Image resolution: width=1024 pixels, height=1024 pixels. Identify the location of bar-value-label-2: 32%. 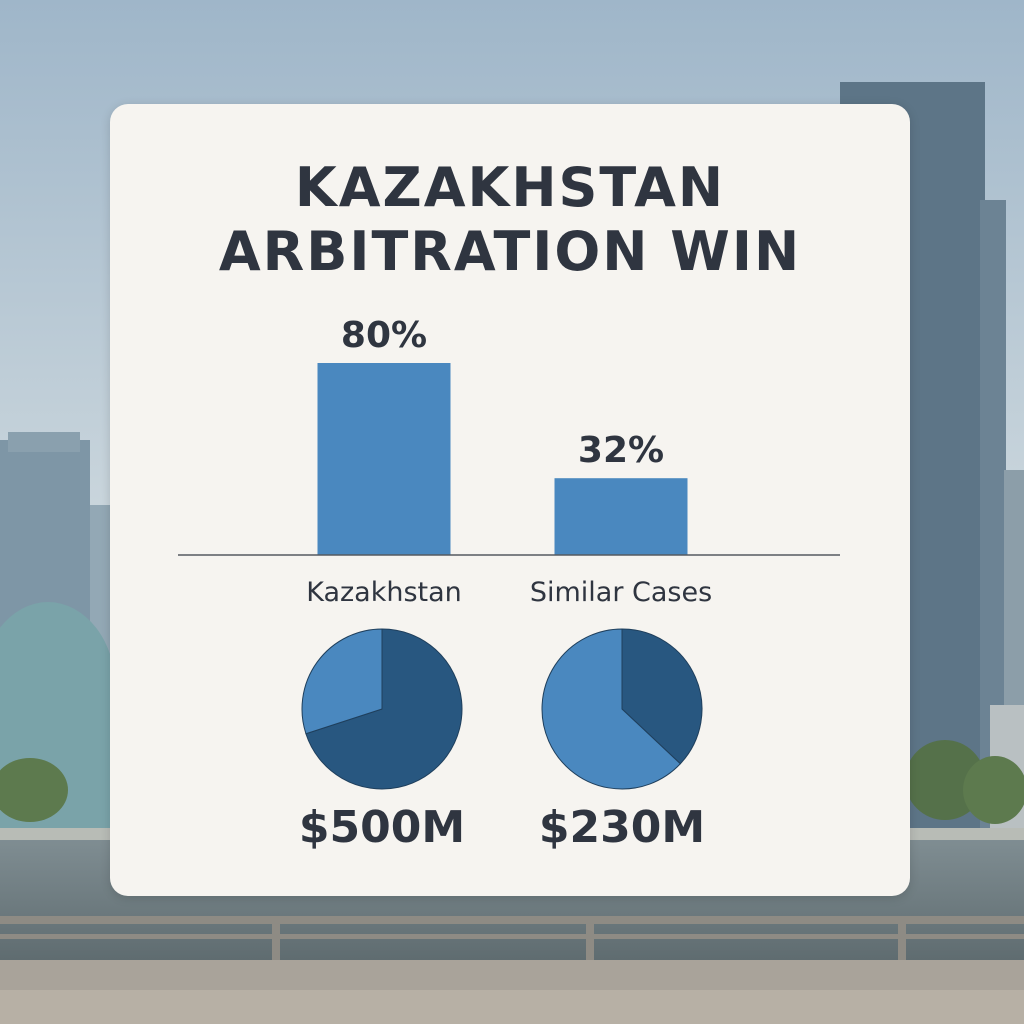
(621, 450).